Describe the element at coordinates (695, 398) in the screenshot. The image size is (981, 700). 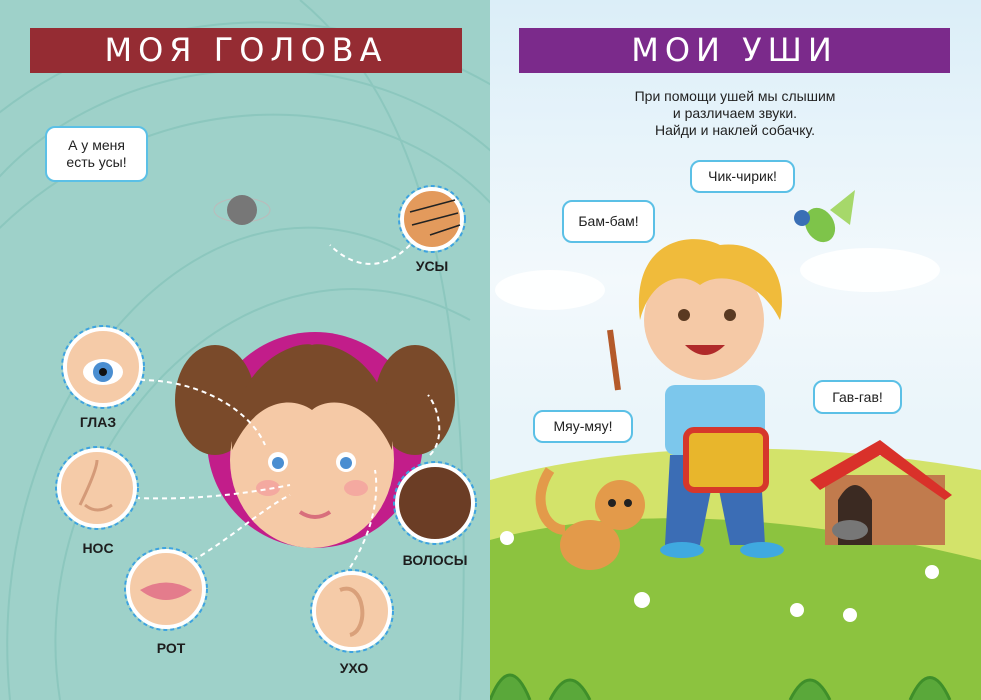
I see `boy-illustration` at that location.